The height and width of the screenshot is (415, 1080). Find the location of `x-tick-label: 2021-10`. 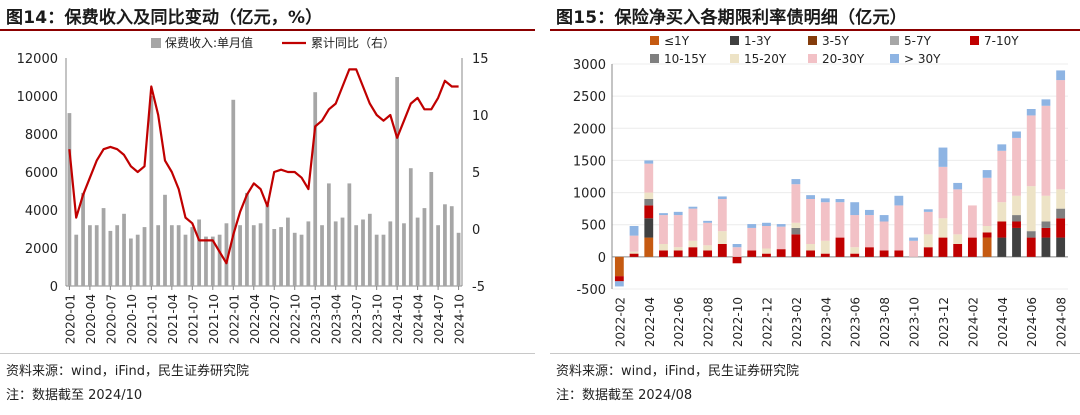

x-tick-label: 2021-10 is located at coordinates (214, 319).